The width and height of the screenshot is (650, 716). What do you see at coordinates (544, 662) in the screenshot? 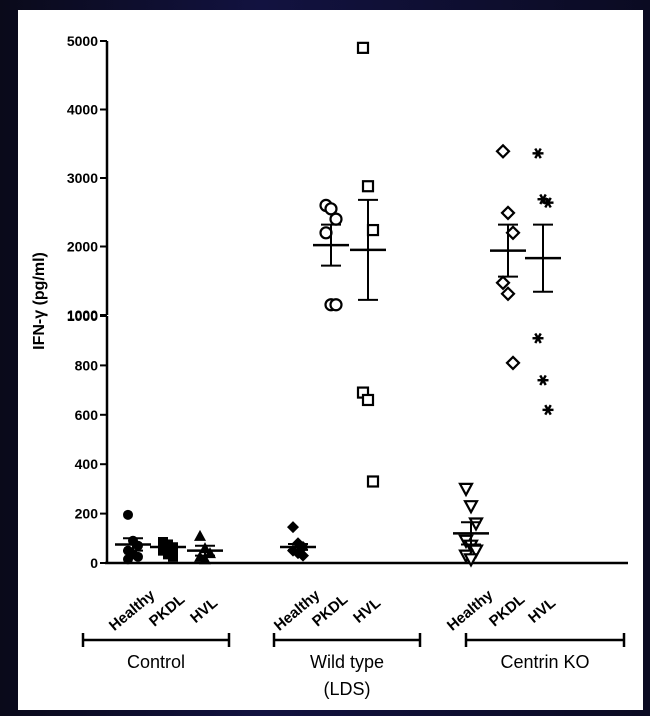
I see `group-label: Centrin KO` at bounding box center [544, 662].